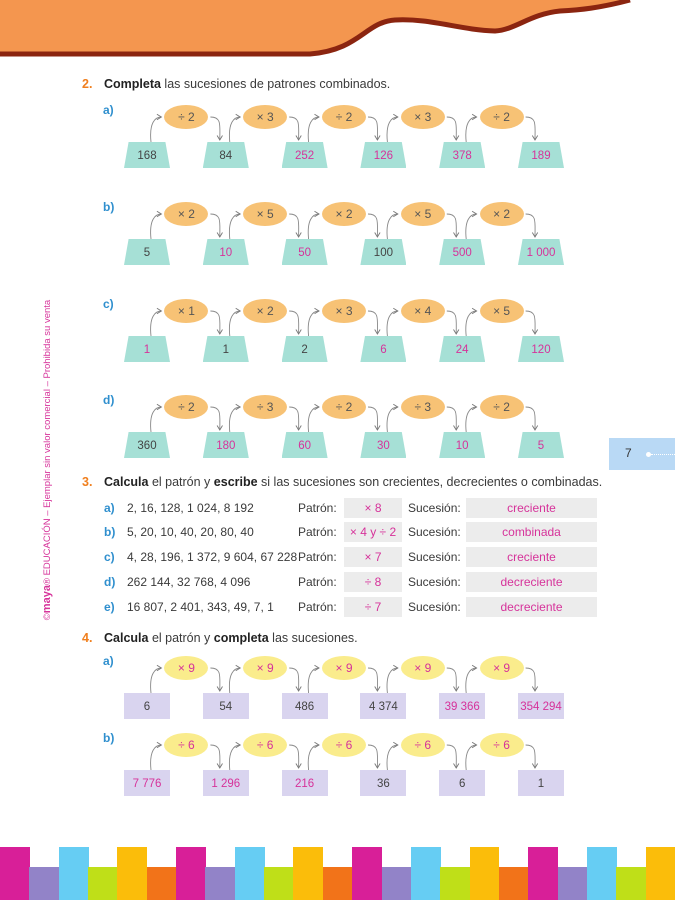 This screenshot has height=900, width=675. Describe the element at coordinates (373, 532) in the screenshot. I see `pattern-answer-field: × 4 y ÷ 2` at that location.